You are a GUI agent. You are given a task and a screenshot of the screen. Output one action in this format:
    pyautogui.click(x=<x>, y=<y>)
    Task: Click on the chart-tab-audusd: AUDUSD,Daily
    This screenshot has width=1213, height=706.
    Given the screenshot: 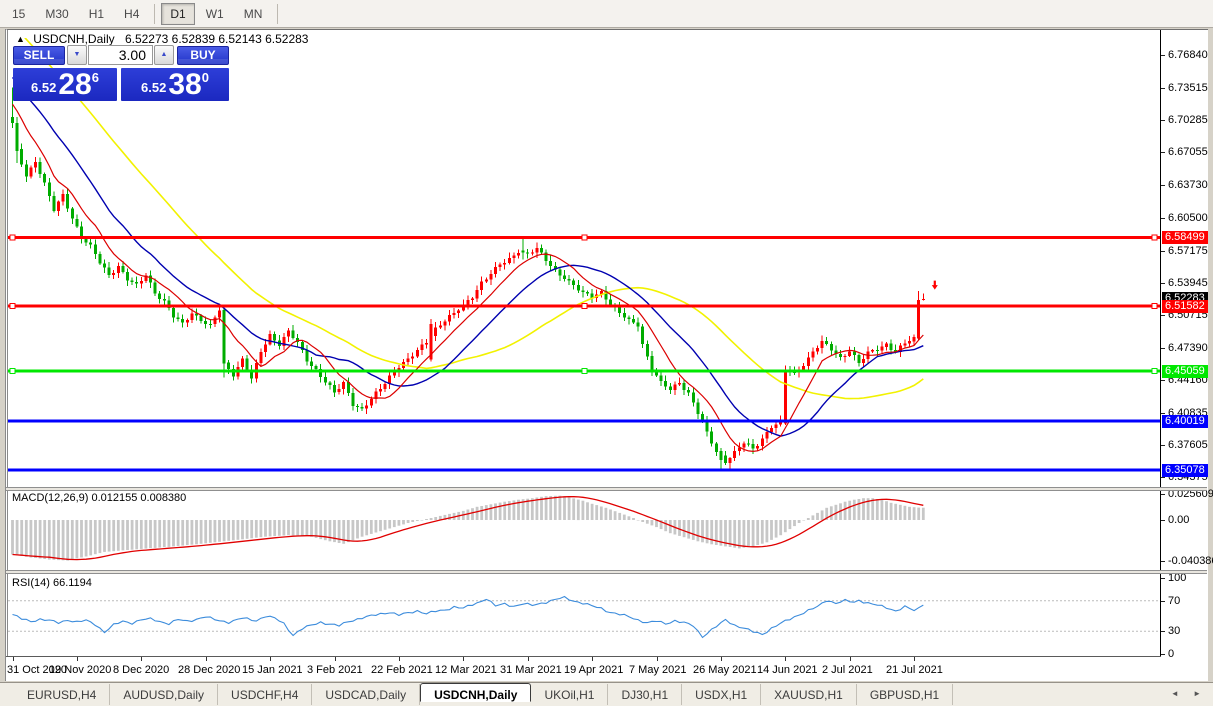 What is the action you would take?
    pyautogui.click(x=164, y=694)
    